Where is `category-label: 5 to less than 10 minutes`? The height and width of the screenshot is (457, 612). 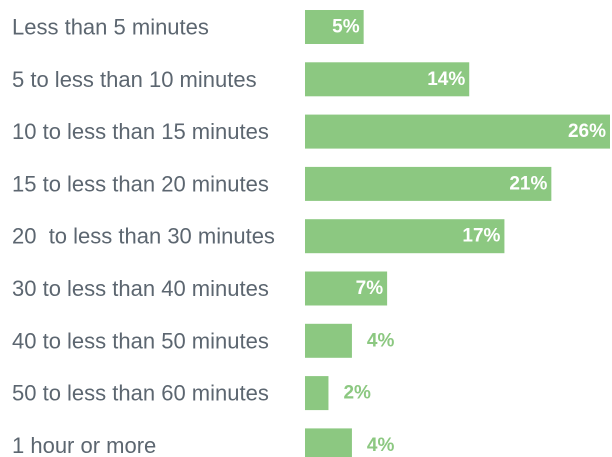 category-label: 5 to less than 10 minutes is located at coordinates (134, 79).